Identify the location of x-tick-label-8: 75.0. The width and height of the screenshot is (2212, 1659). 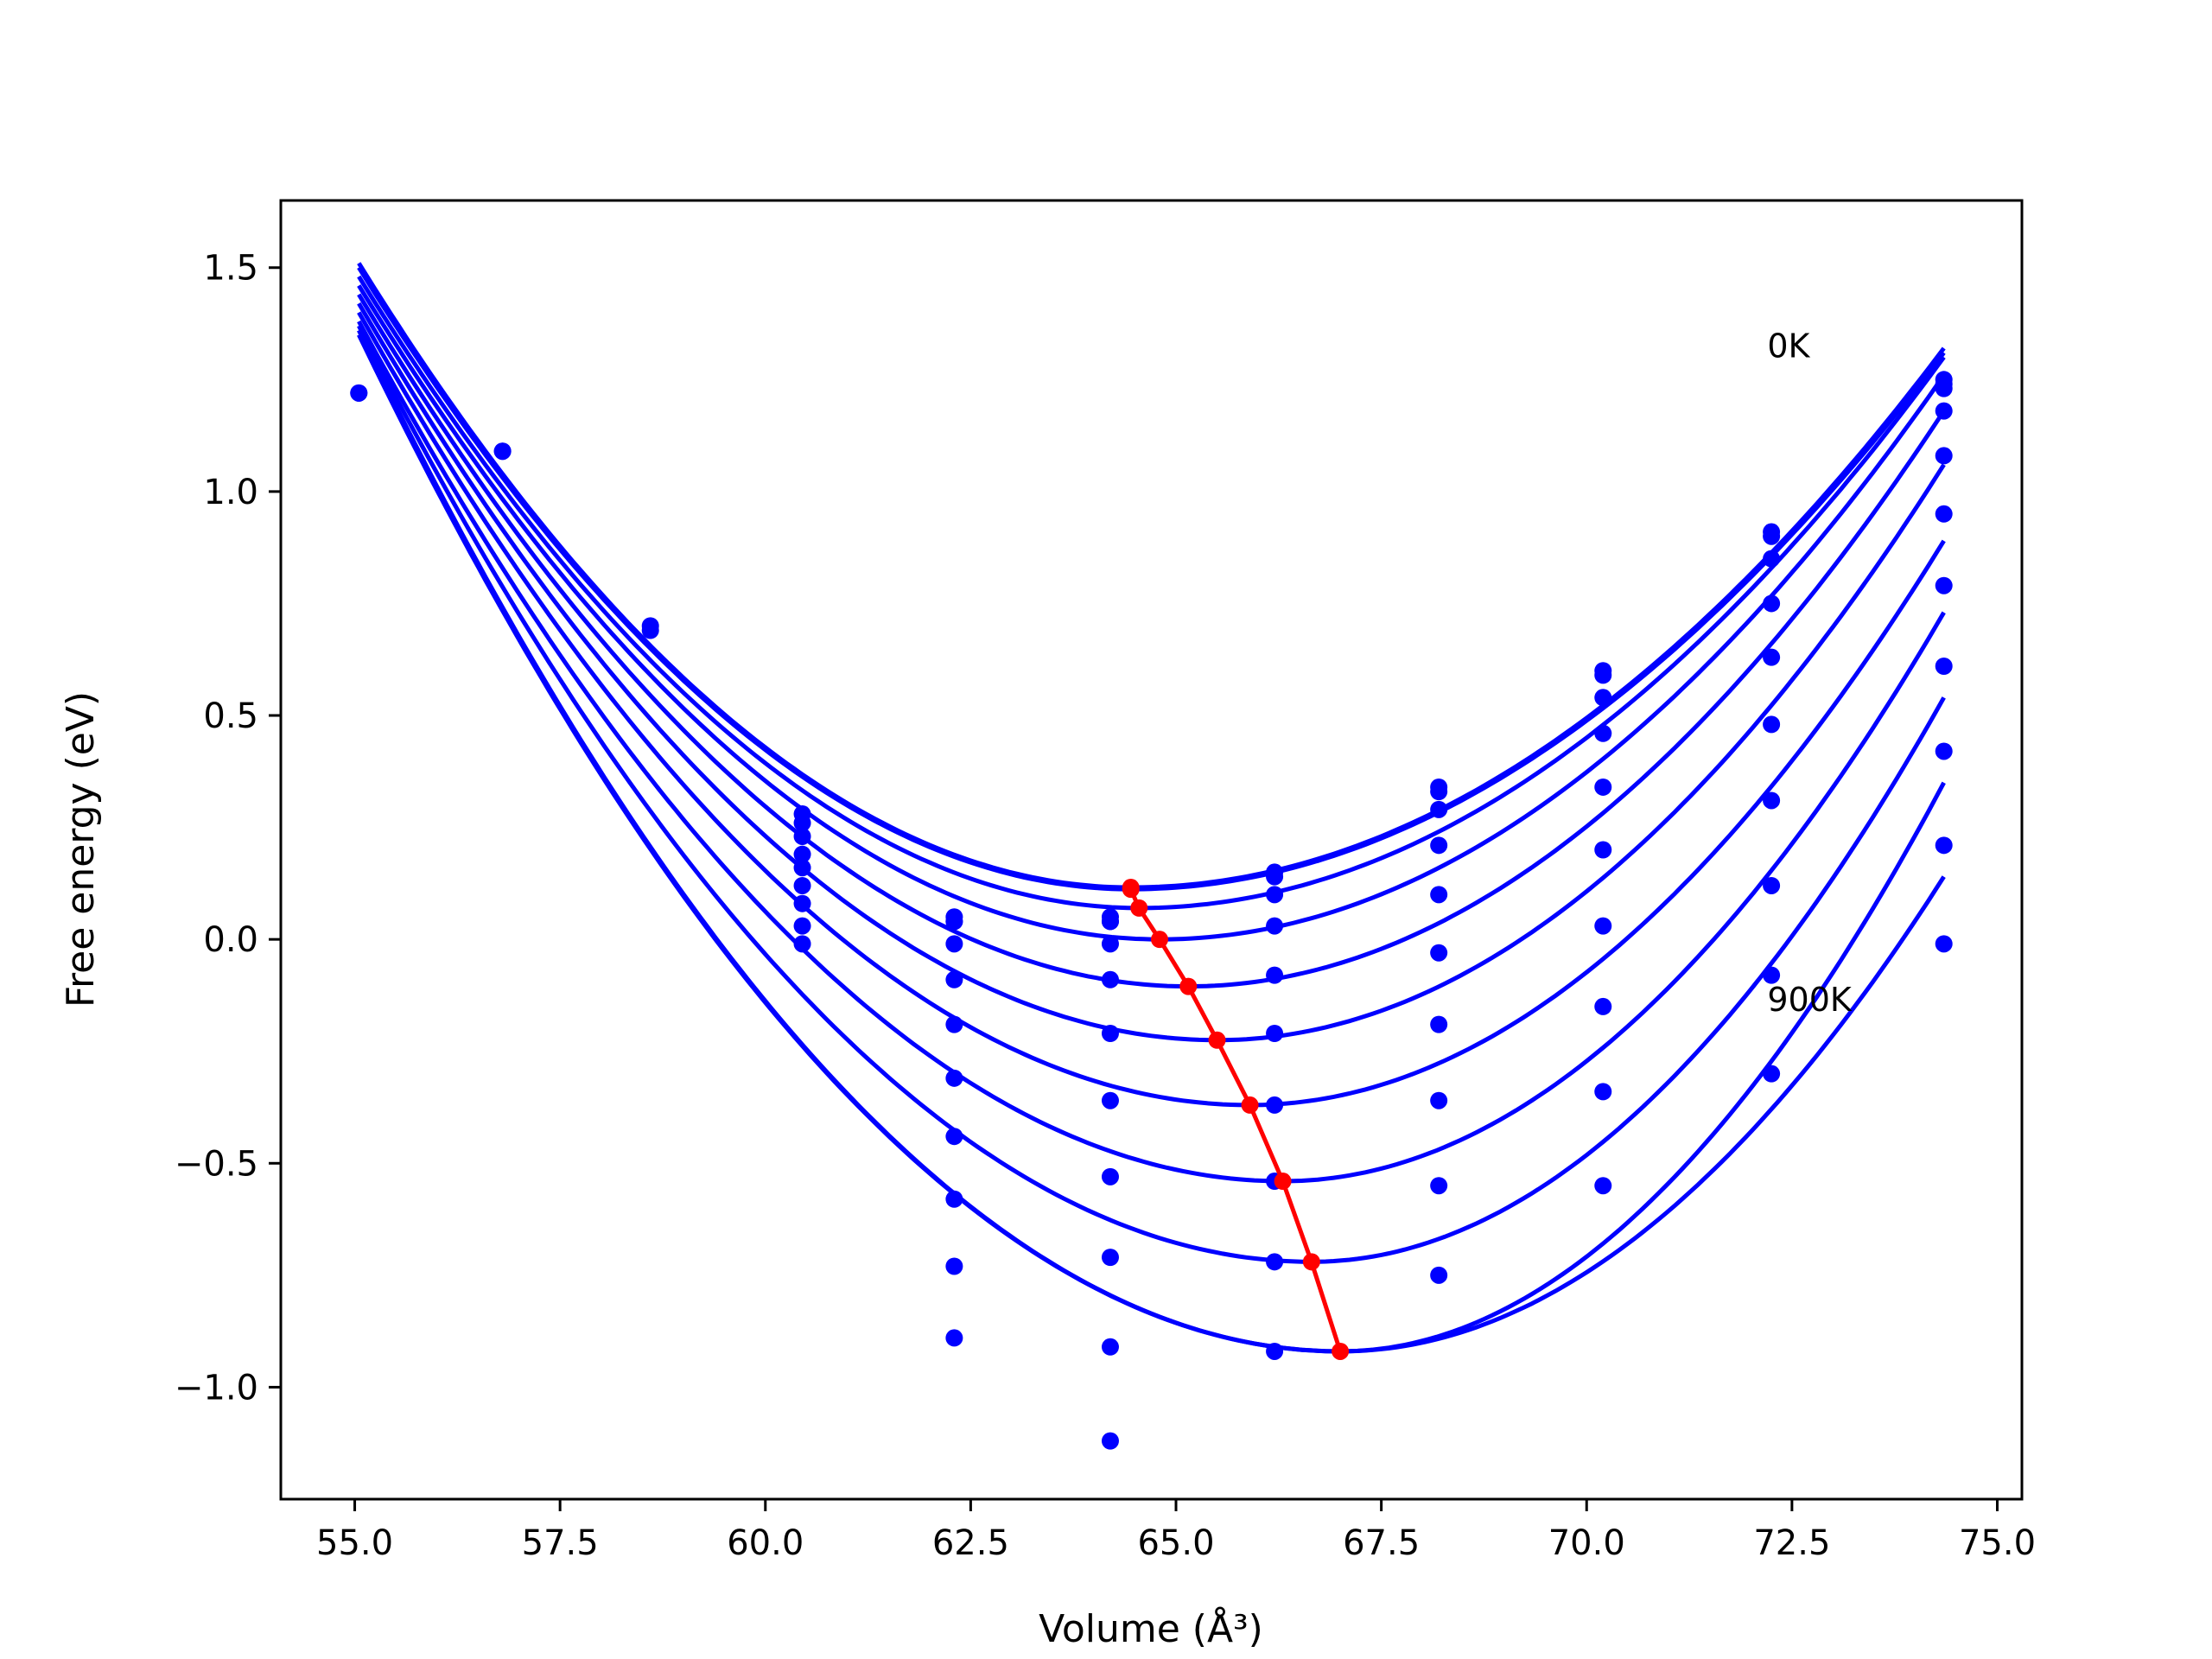
(1997, 1543).